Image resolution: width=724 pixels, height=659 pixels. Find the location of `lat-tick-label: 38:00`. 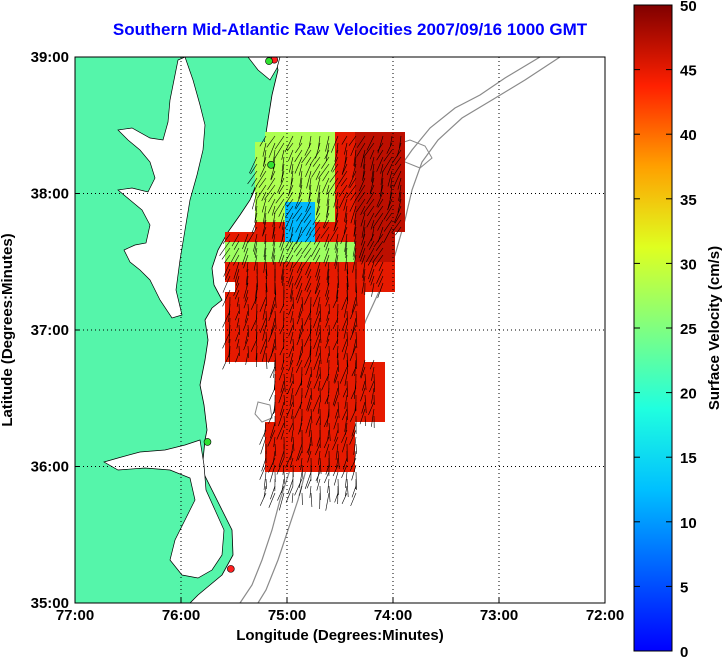

lat-tick-label: 38:00 is located at coordinates (50, 194).